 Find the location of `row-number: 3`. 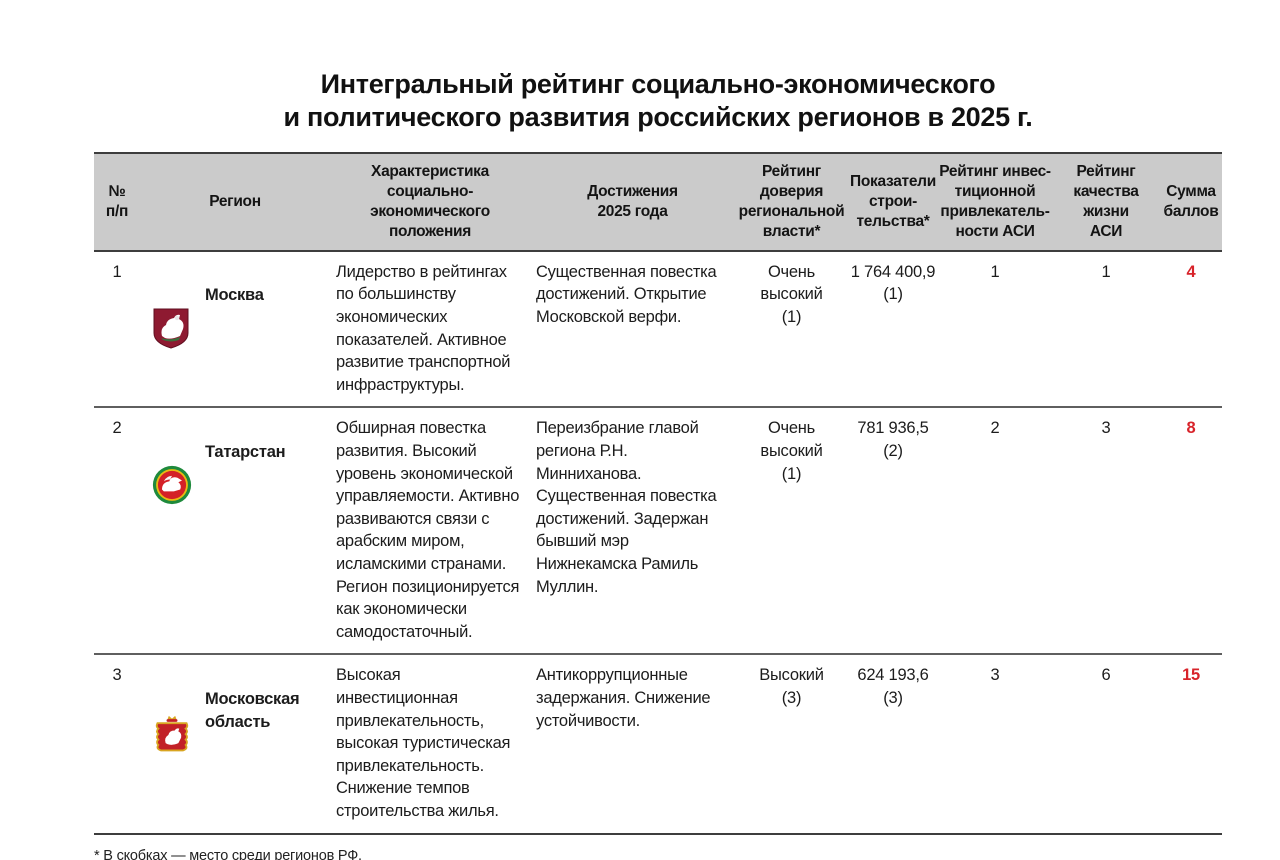

row-number: 3 is located at coordinates (117, 743).